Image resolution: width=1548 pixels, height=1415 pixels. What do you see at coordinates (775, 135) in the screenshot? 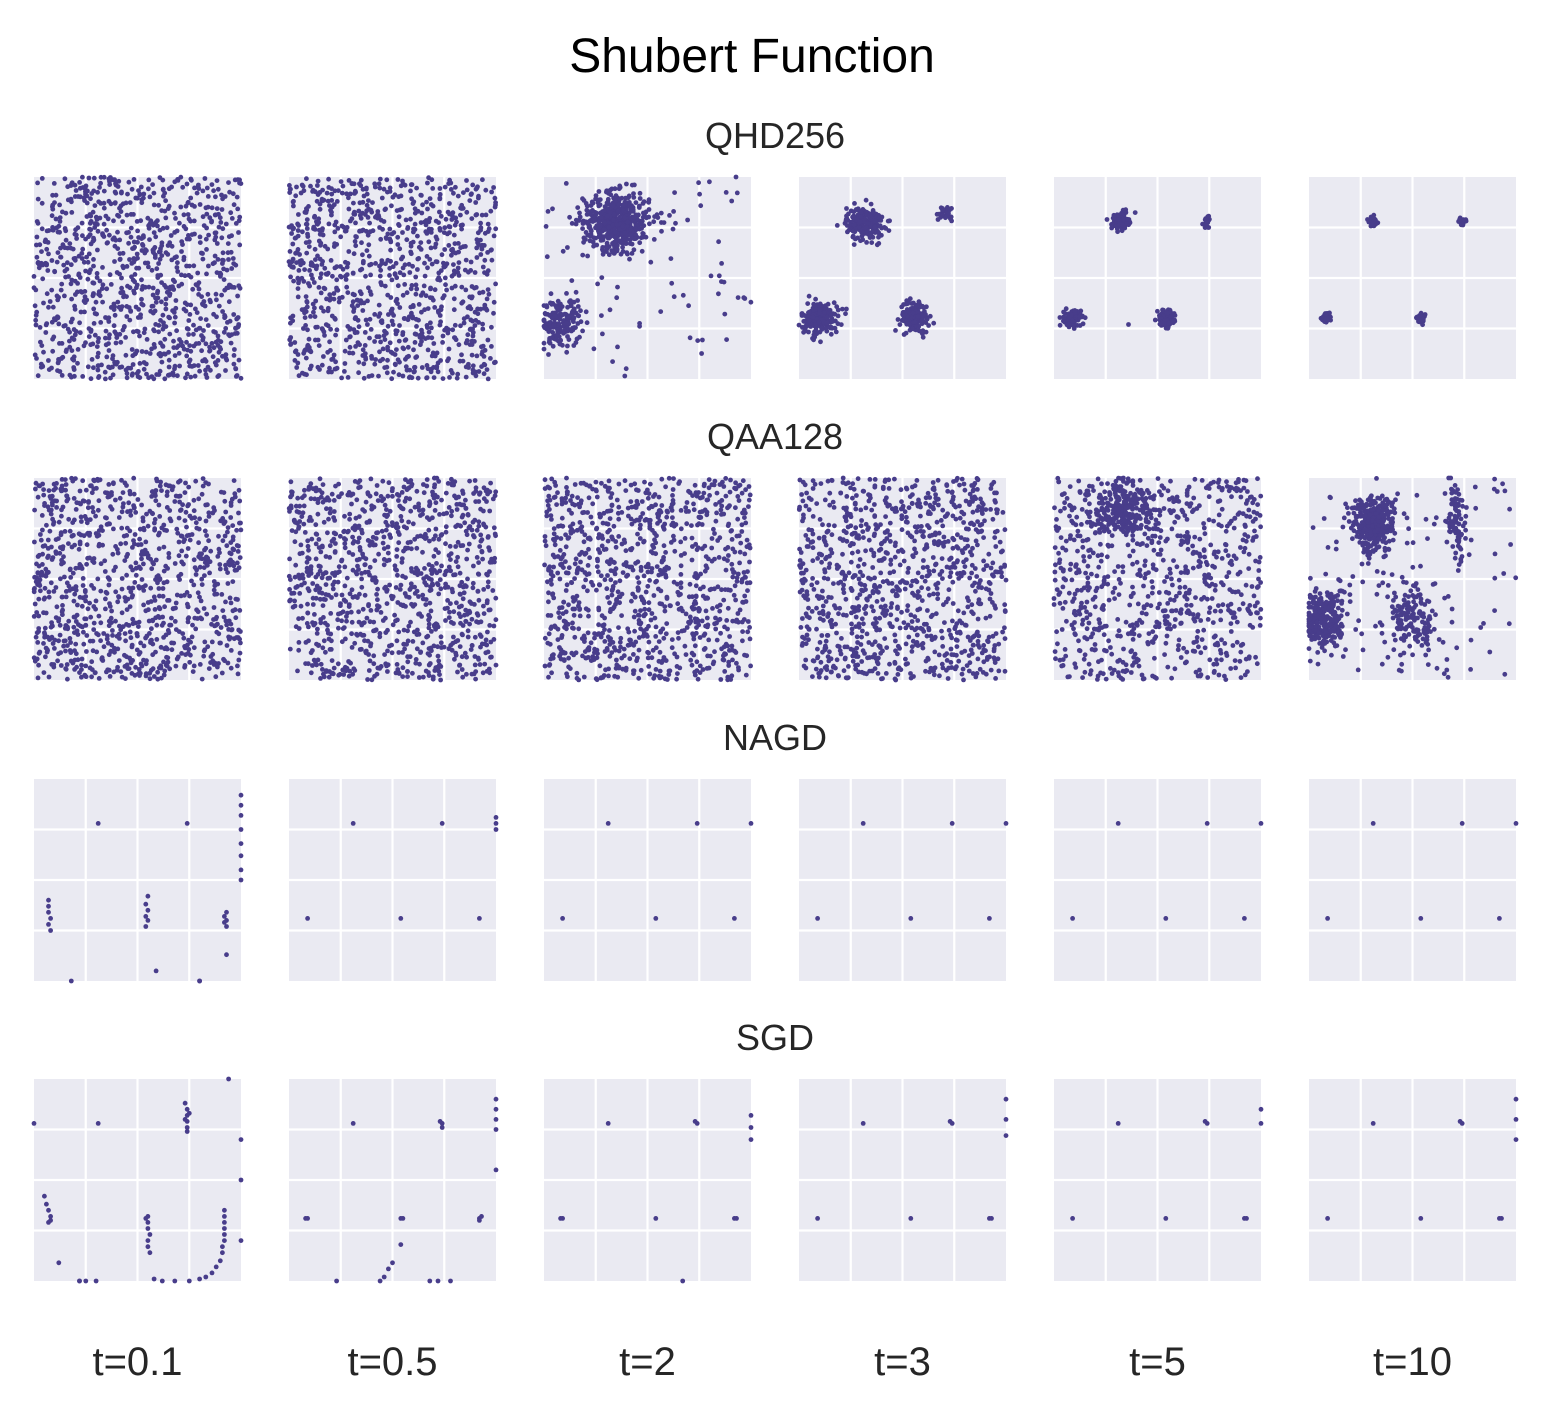
I see `row-title: QHD256` at bounding box center [775, 135].